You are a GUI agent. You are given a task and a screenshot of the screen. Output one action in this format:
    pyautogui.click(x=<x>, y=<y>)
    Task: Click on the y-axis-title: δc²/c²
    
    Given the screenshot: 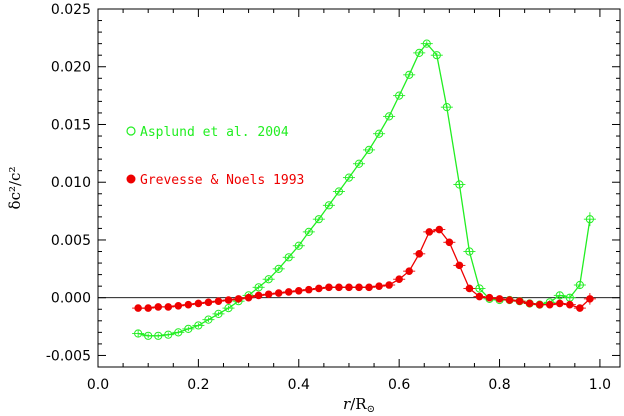 What is the action you would take?
    pyautogui.click(x=15, y=188)
    